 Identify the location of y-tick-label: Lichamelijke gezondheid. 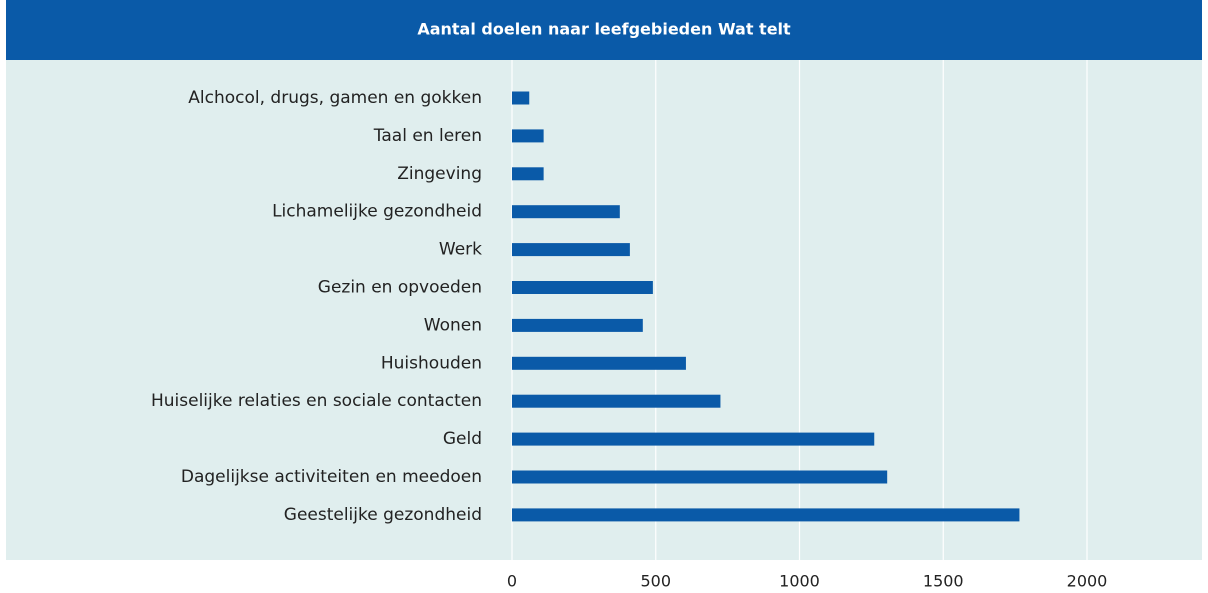
(377, 212).